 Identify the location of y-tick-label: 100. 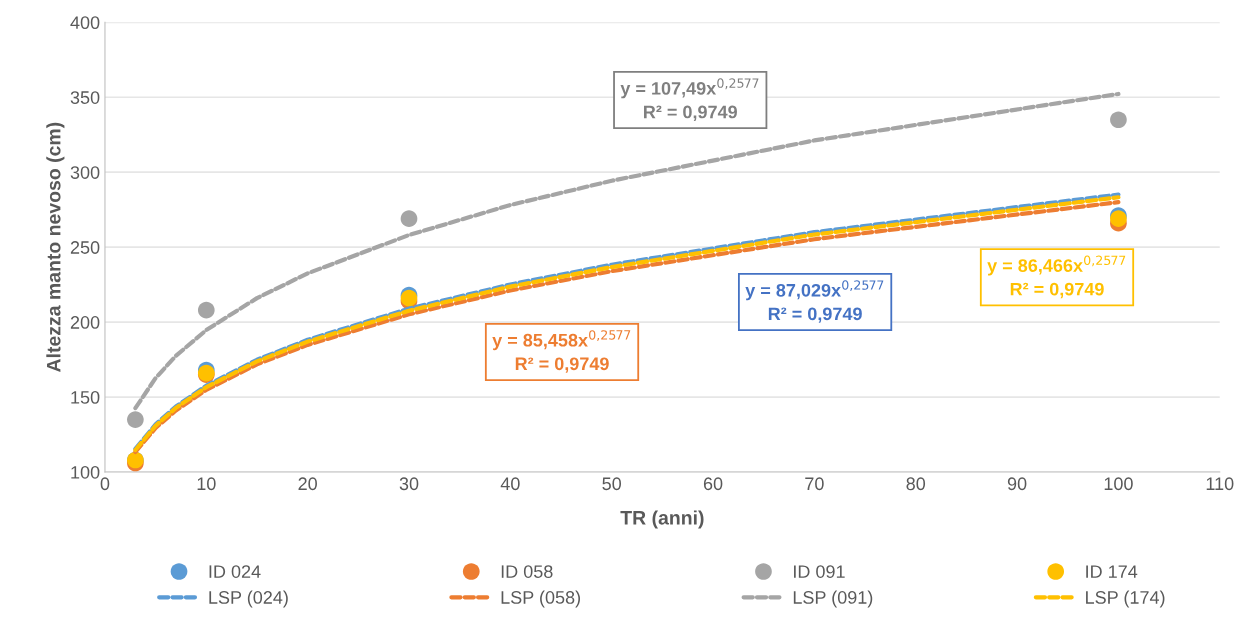
(85, 472).